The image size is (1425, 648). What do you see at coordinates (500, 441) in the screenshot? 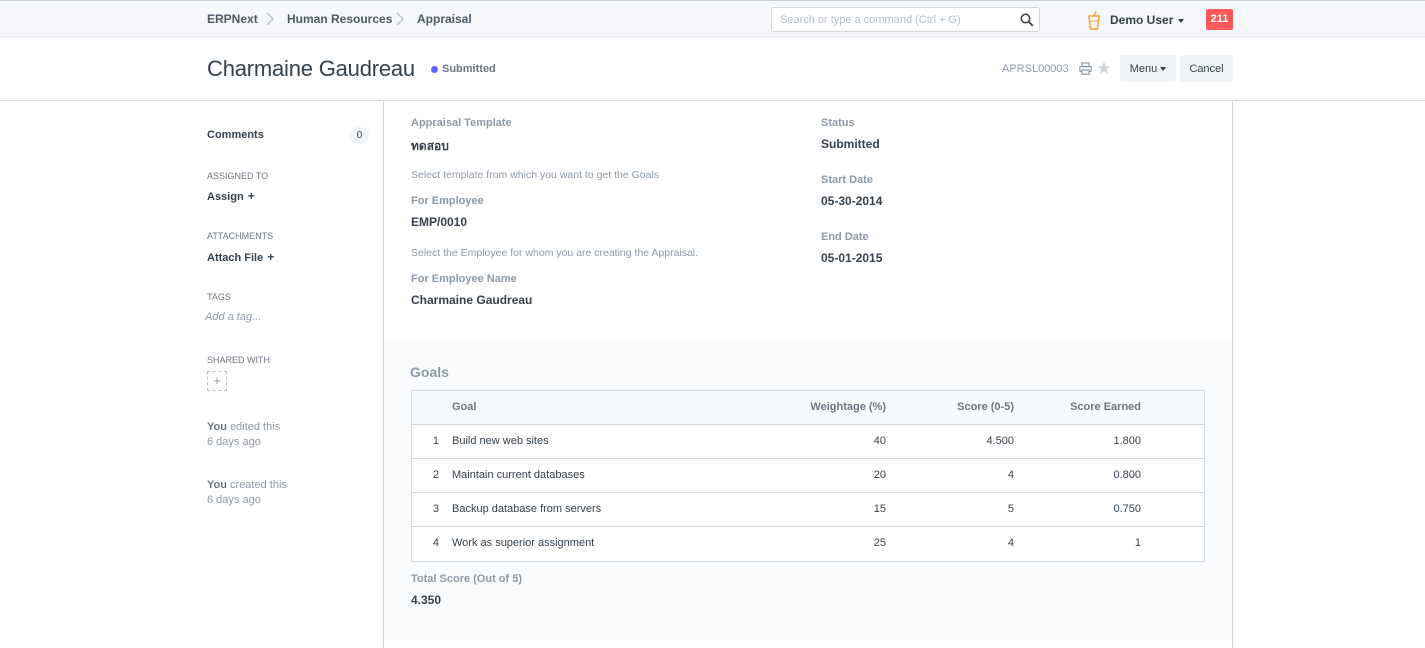
I see `goal-cell: Build new web sites` at bounding box center [500, 441].